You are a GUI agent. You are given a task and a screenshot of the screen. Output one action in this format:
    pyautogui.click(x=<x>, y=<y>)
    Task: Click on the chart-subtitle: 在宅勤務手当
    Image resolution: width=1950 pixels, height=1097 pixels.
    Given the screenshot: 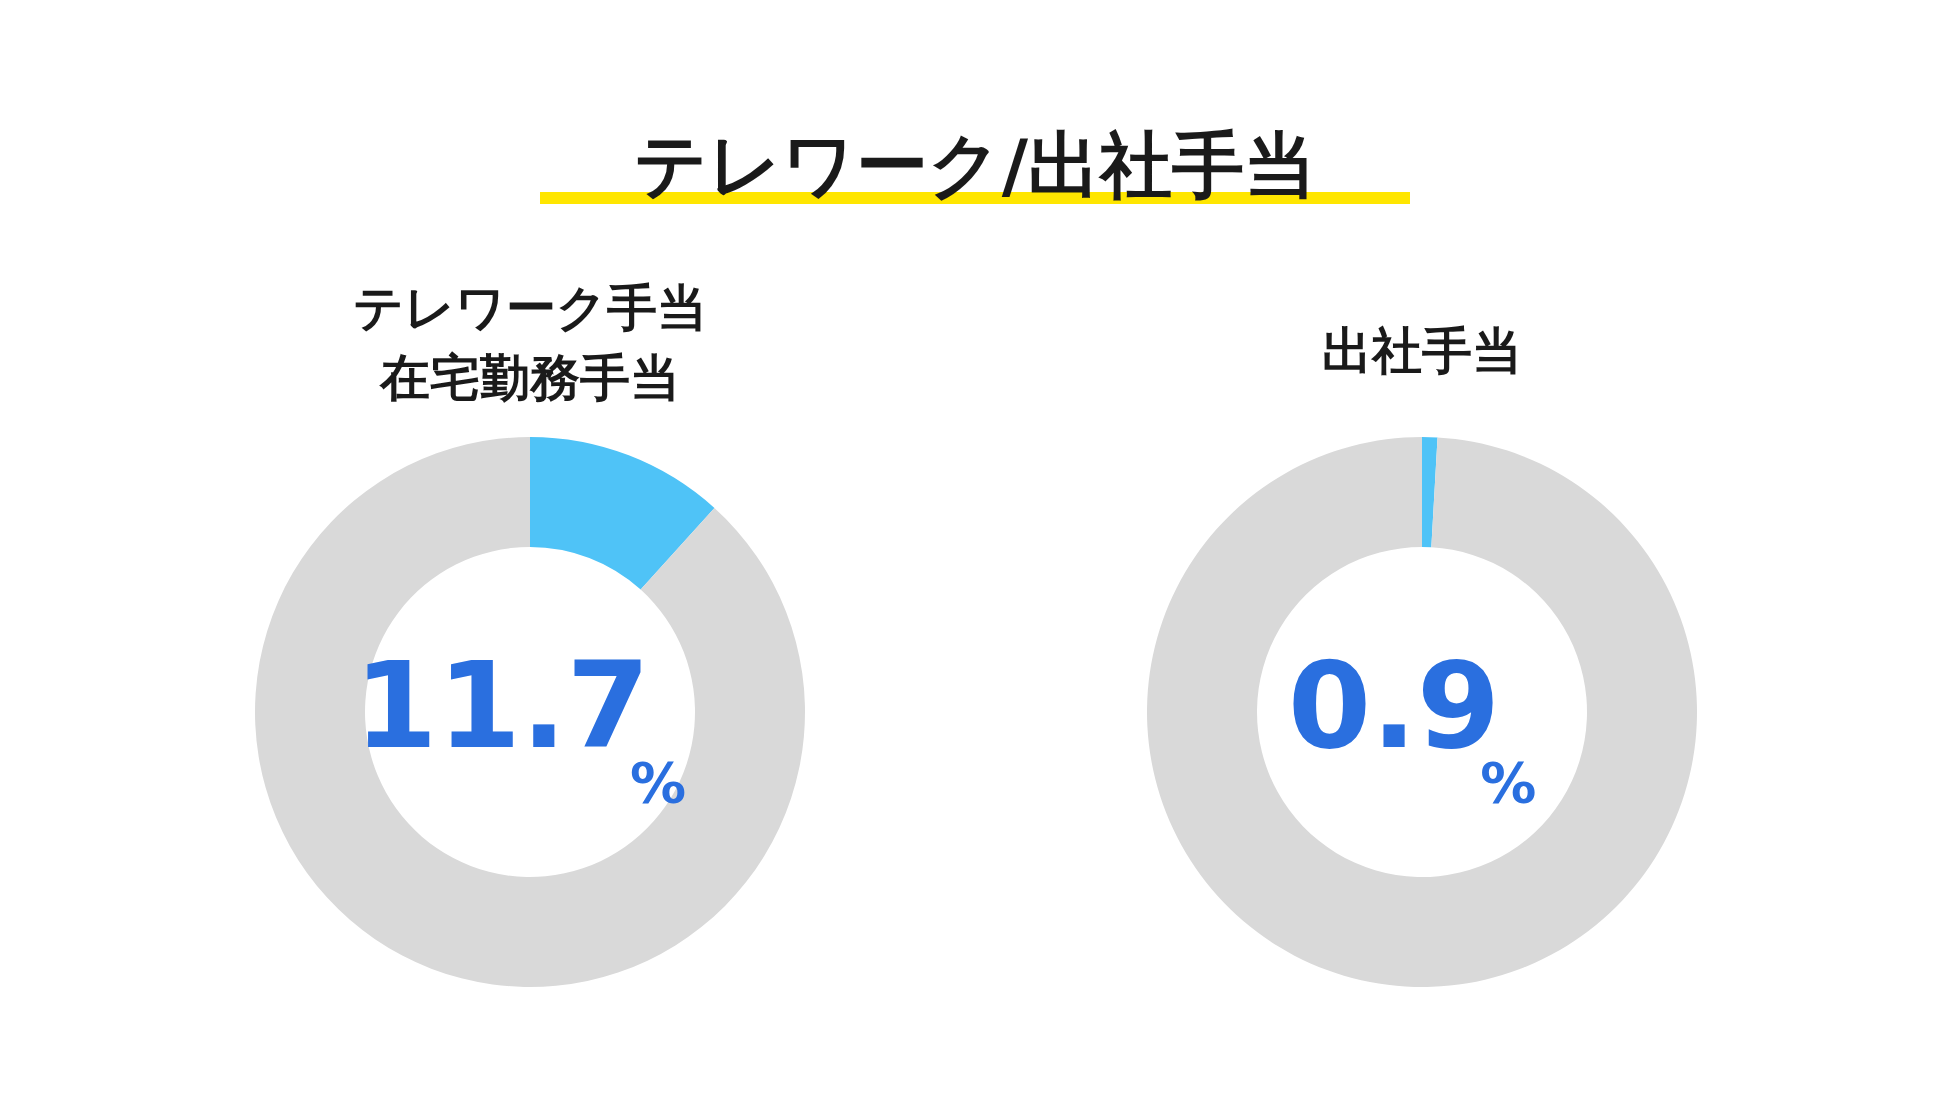 What is the action you would take?
    pyautogui.click(x=529, y=378)
    